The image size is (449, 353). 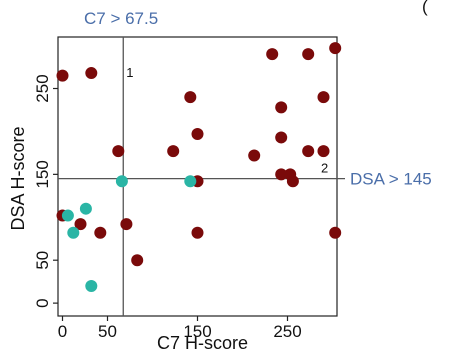 What do you see at coordinates (42, 260) in the screenshot?
I see `y-tick-label: 50` at bounding box center [42, 260].